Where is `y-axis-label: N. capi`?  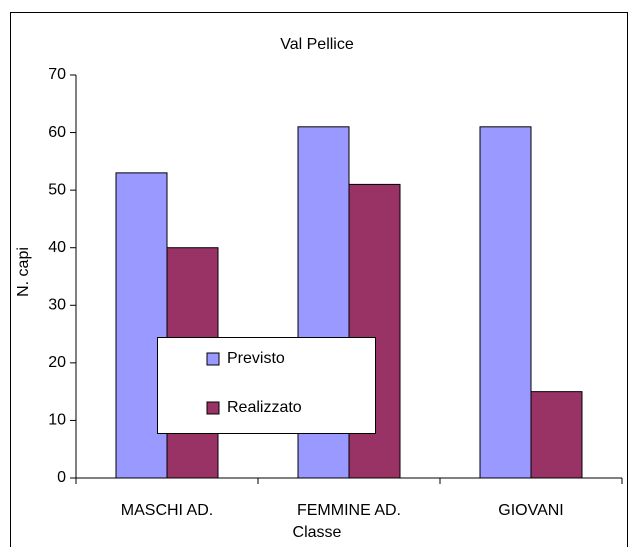 y-axis-label: N. capi is located at coordinates (23, 272).